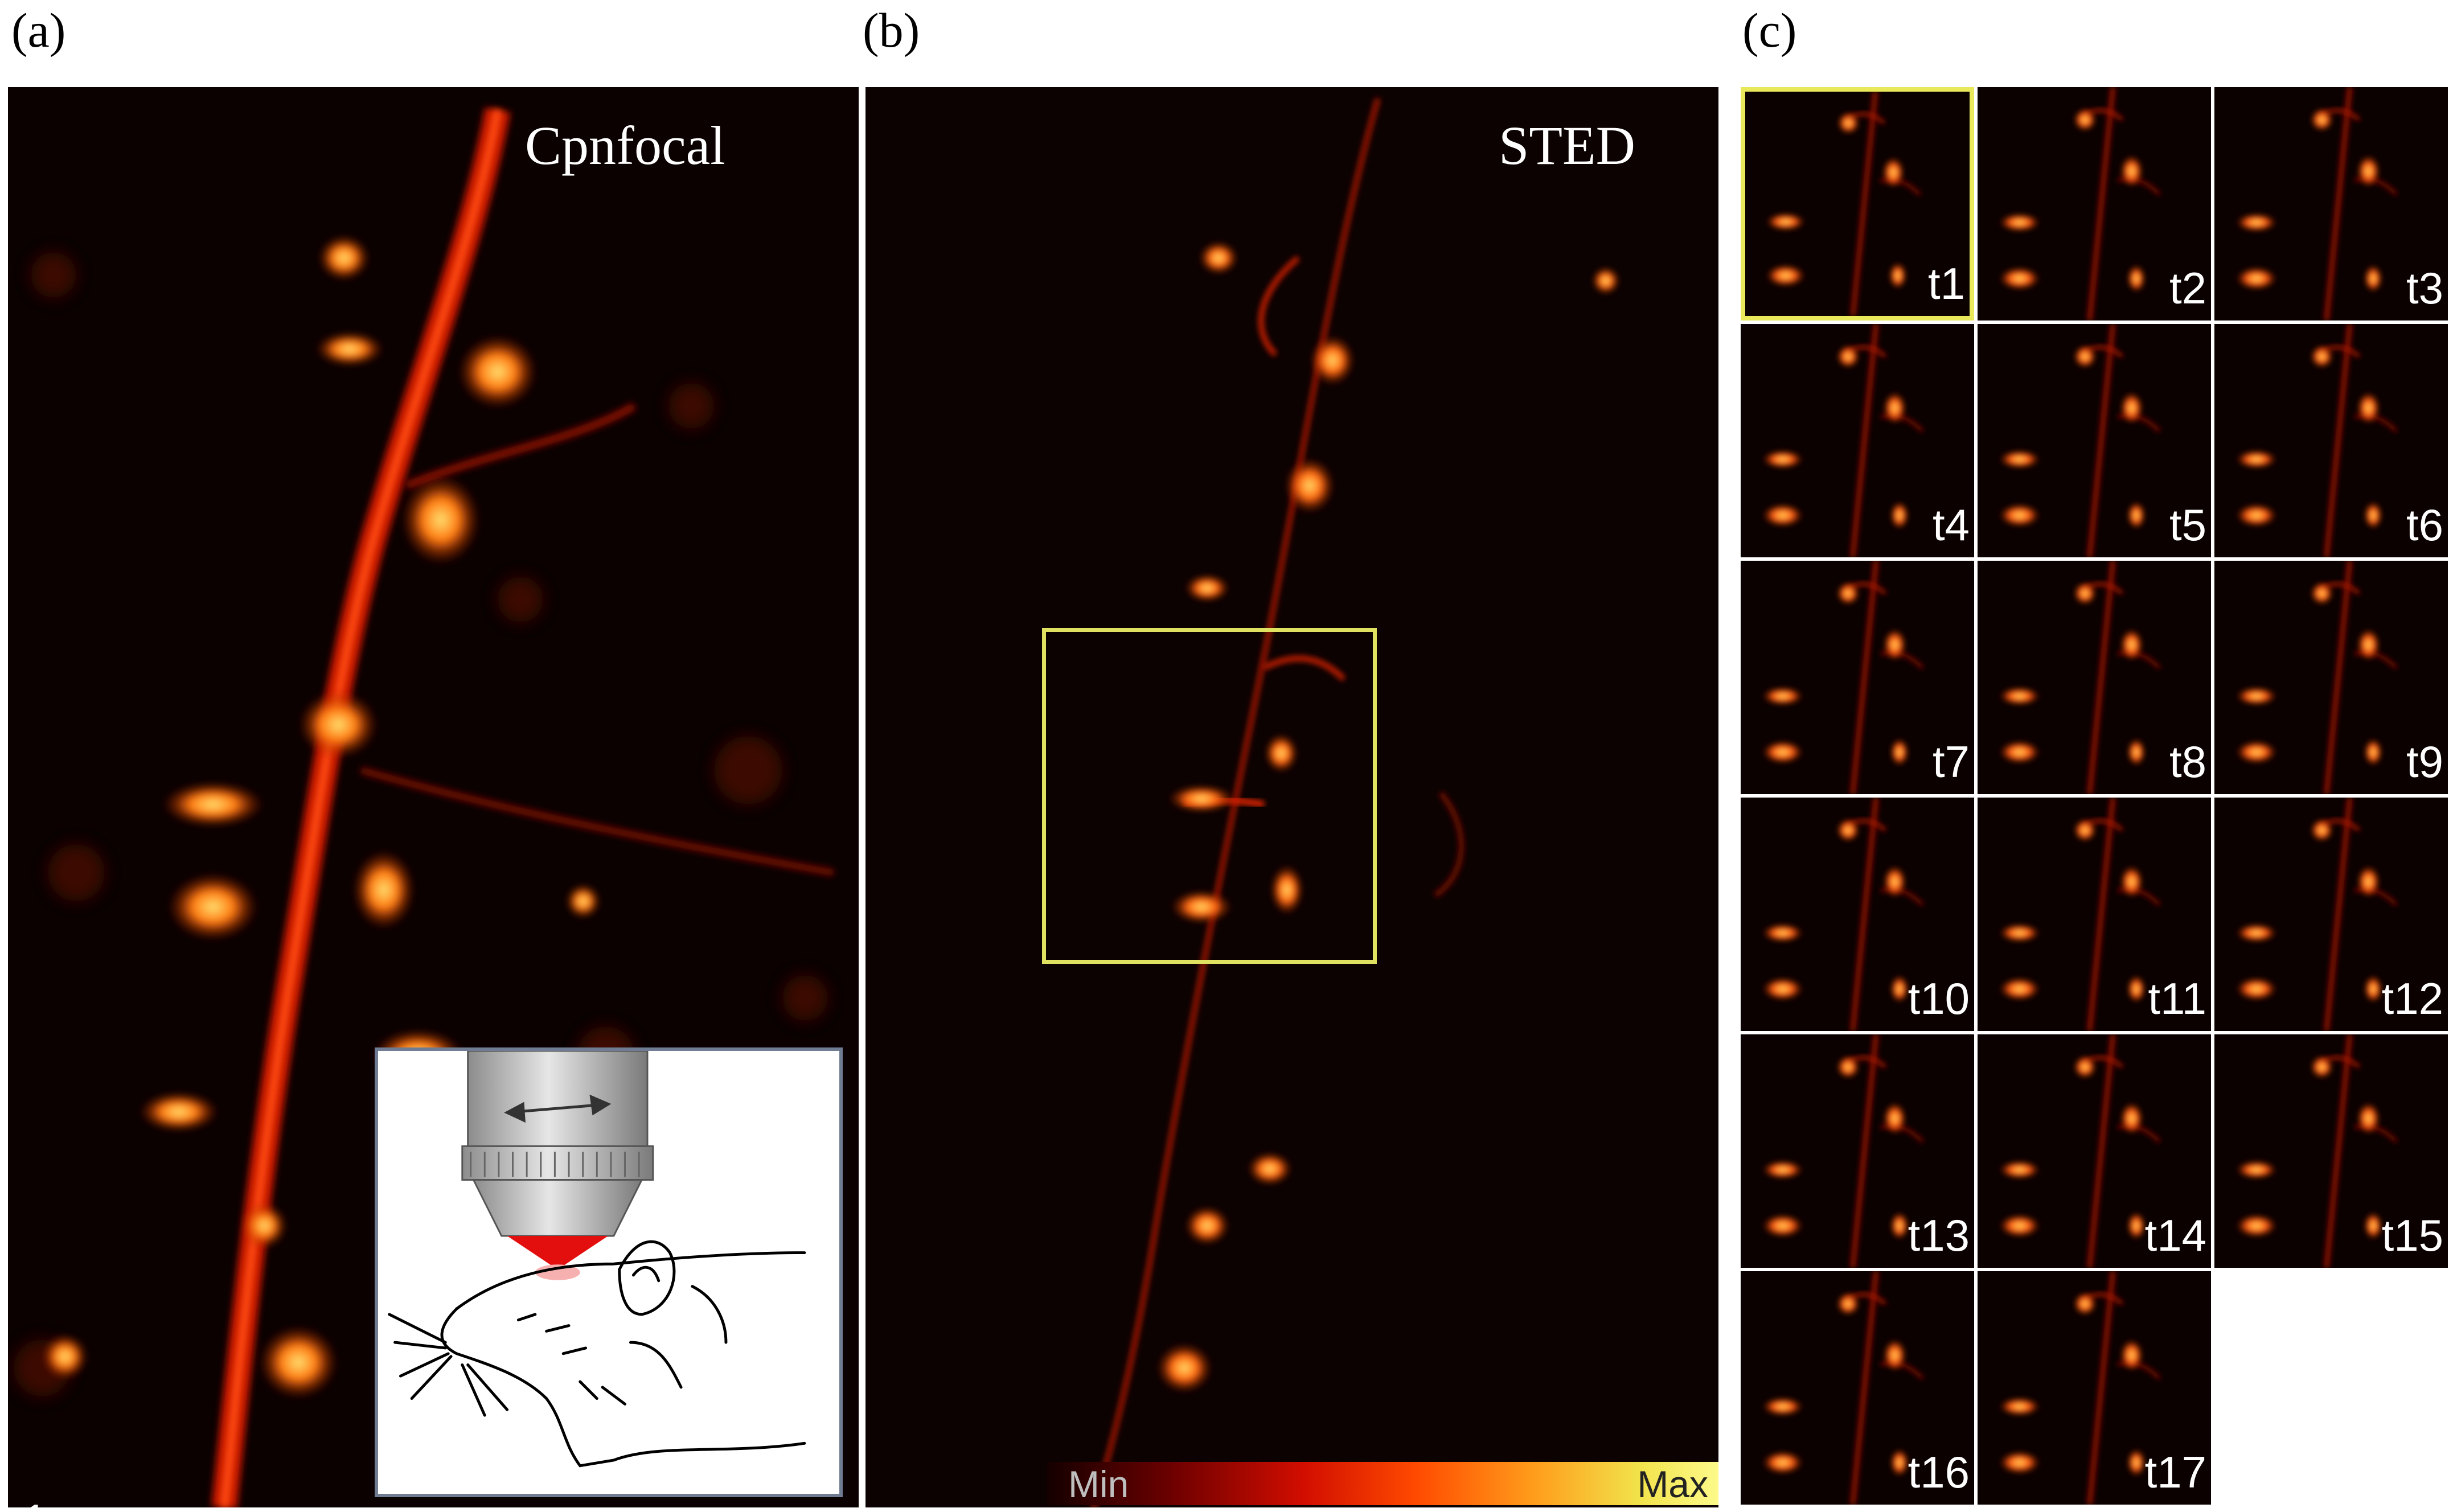 Image resolution: width=2453 pixels, height=1512 pixels. I want to click on timelapse-tile-label: t4, so click(1951, 525).